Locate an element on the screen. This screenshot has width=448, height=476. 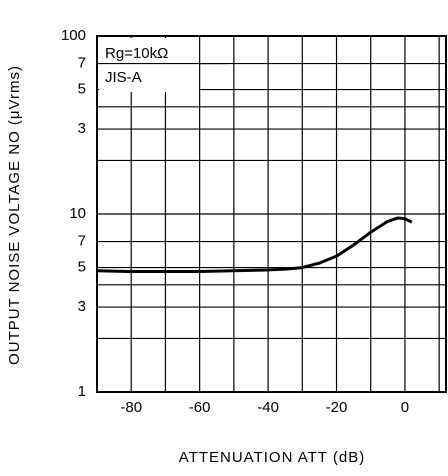
annotation: JIS-A is located at coordinates (123, 77).